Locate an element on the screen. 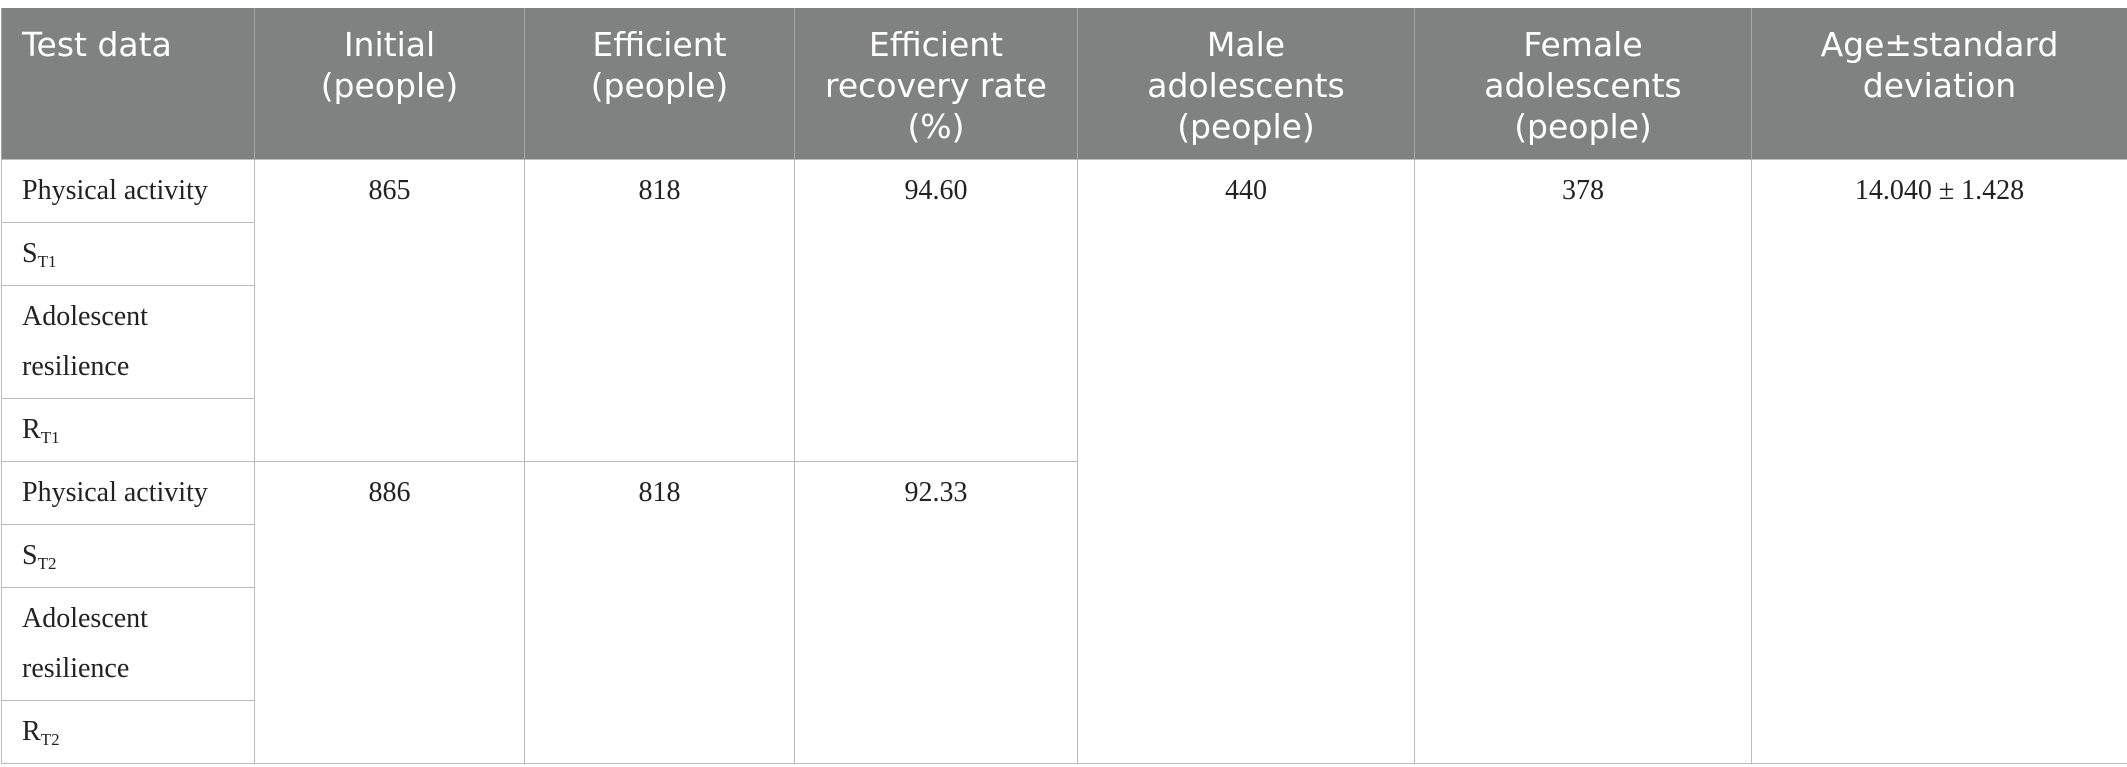 The height and width of the screenshot is (767, 2127). header-female: Female adolescents (people) is located at coordinates (1583, 84).